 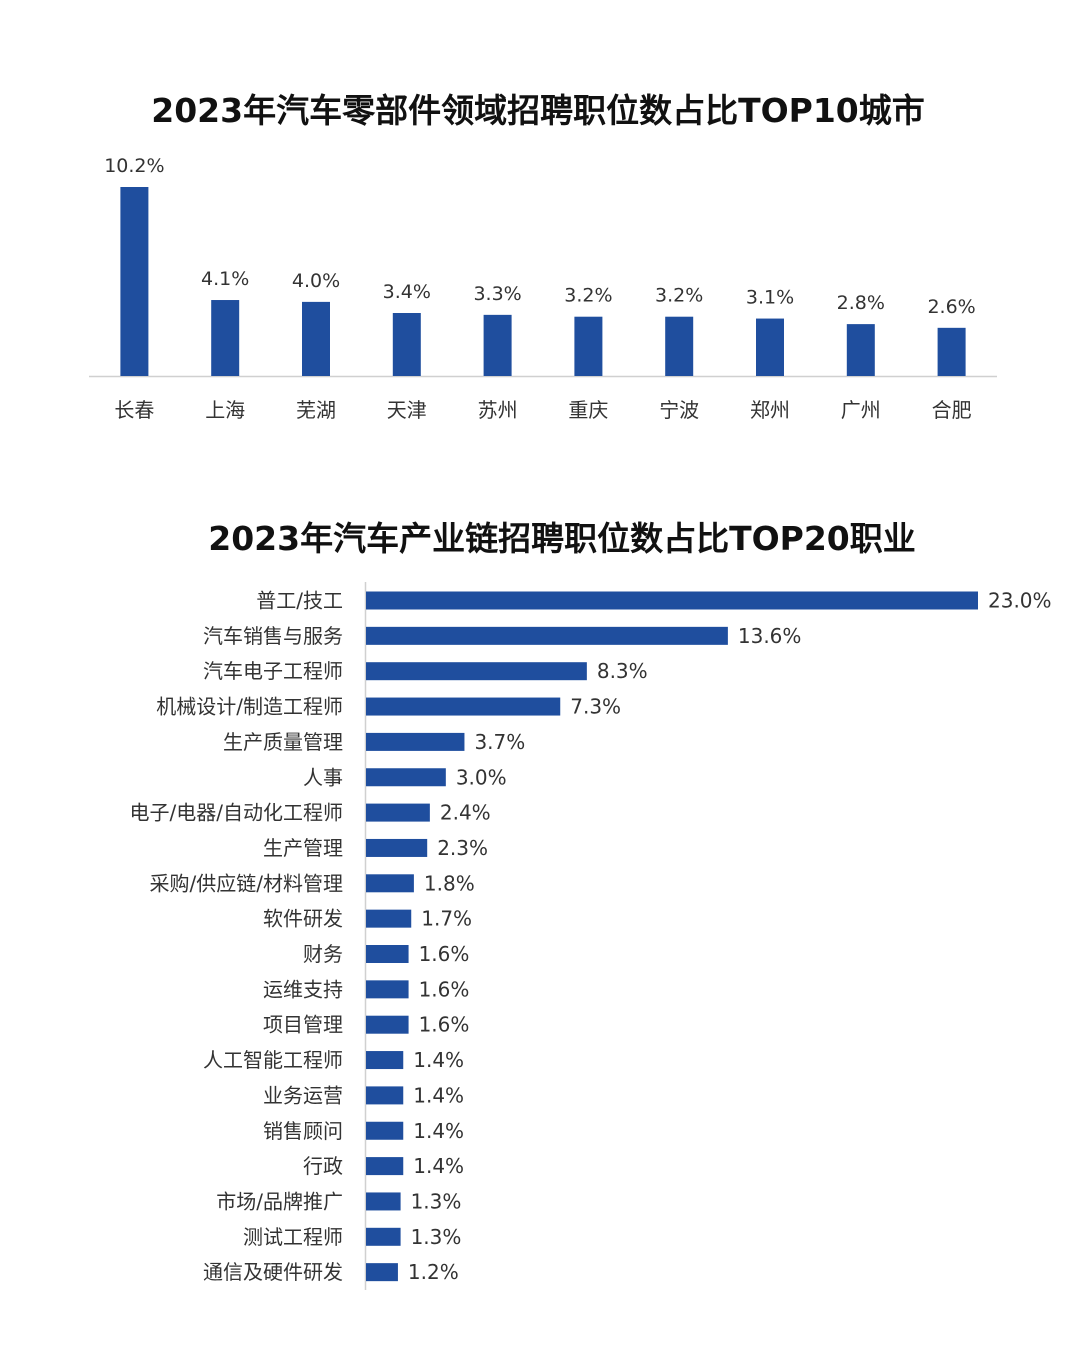 What do you see at coordinates (299, 601) in the screenshot?
I see `occupation-category-label: 普工/技工` at bounding box center [299, 601].